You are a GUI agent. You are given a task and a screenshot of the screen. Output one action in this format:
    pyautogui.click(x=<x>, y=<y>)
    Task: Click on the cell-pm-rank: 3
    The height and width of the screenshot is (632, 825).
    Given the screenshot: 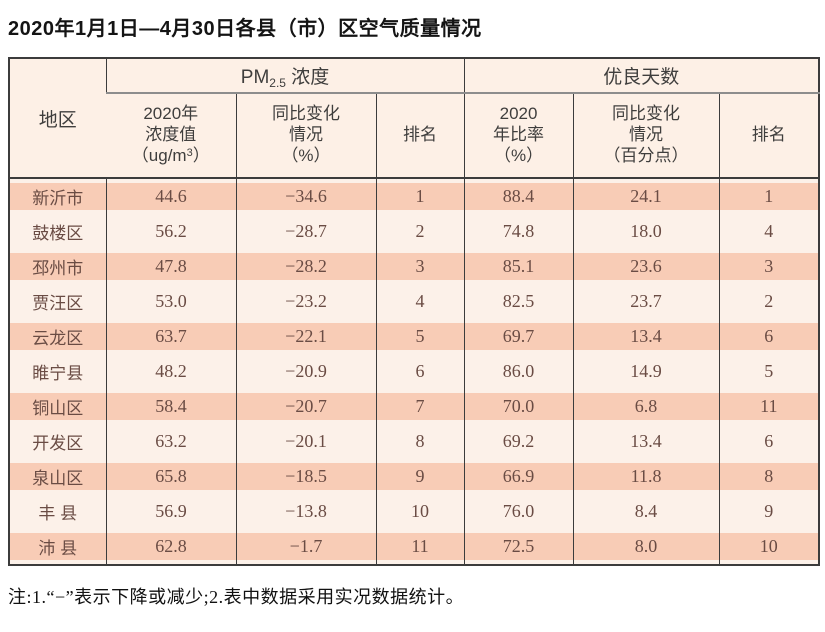 What is the action you would take?
    pyautogui.click(x=420, y=266)
    